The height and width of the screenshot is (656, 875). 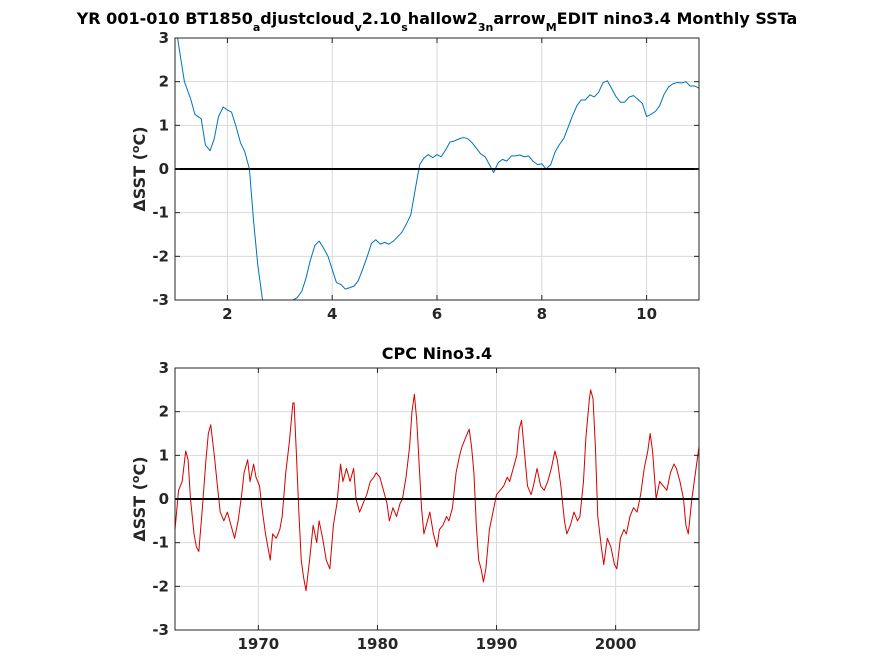 I want to click on x-tick-label: 10, so click(x=646, y=314).